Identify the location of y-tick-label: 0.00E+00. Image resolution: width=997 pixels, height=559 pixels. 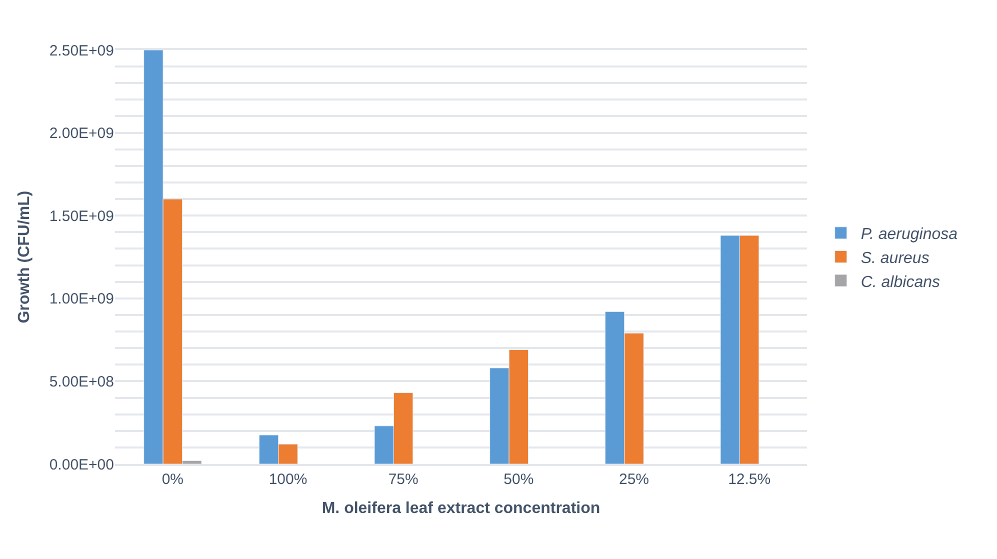
(81, 465).